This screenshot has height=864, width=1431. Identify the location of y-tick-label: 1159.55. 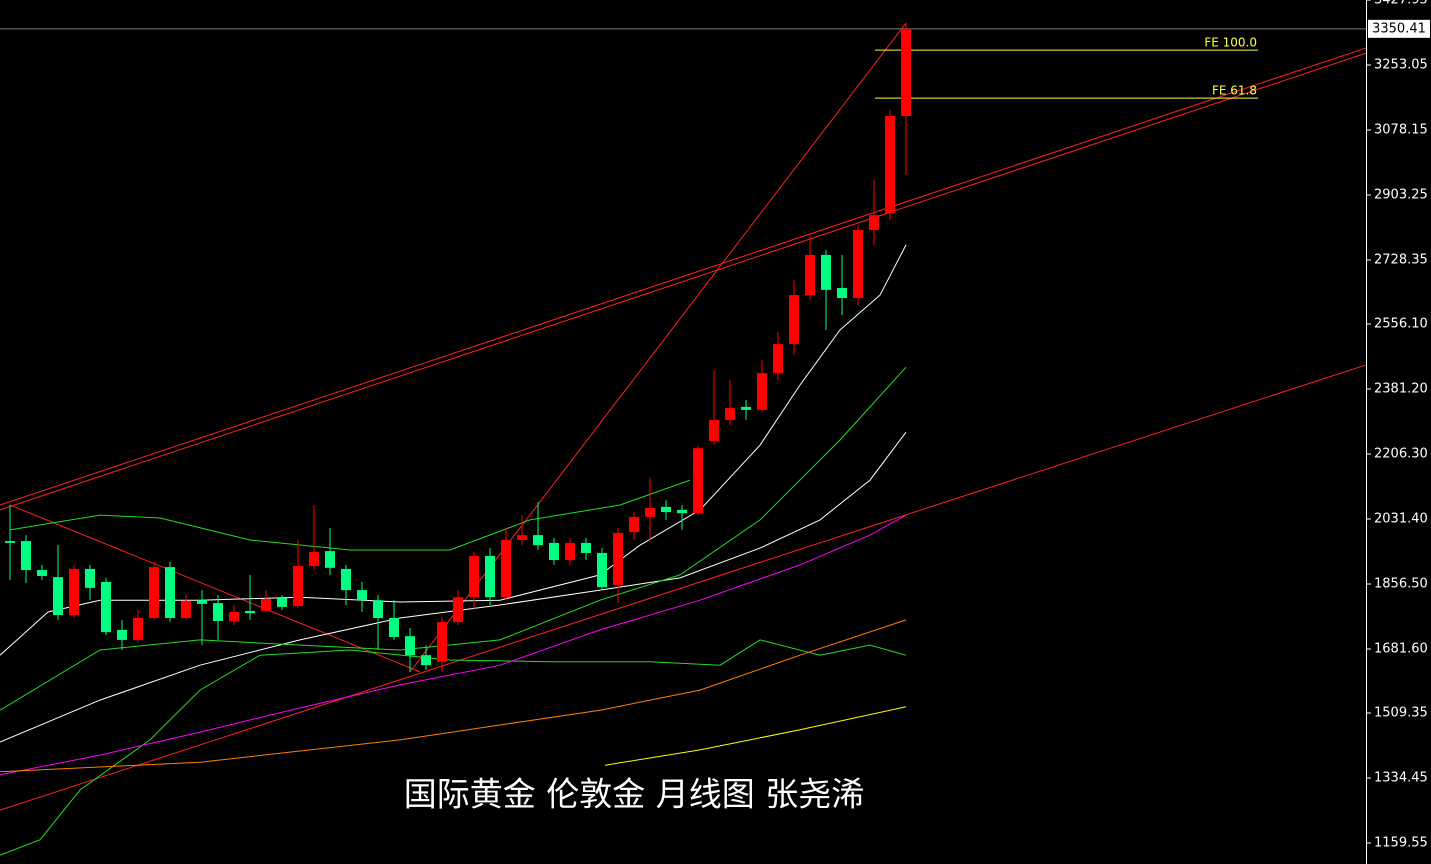
(1401, 842).